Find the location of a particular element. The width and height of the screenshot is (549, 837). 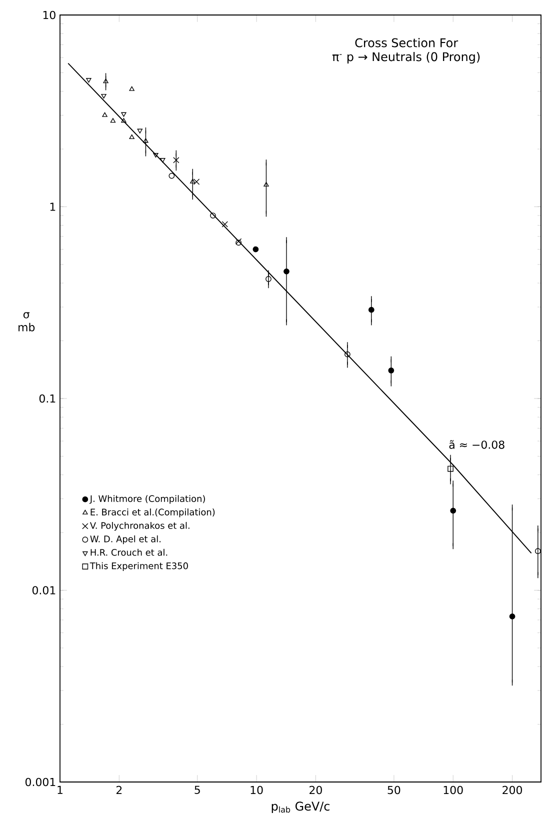

legend-label: E. Bracci et al.(Compilation) is located at coordinates (152, 513).